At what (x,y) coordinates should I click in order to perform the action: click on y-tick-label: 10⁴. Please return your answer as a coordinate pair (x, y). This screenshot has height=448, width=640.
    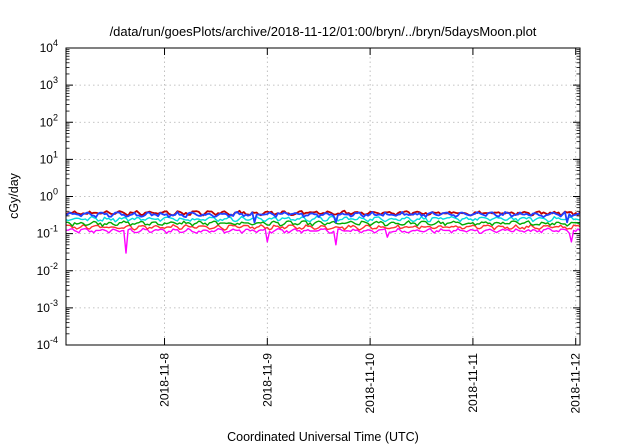
    Looking at the image, I should click on (49, 46).